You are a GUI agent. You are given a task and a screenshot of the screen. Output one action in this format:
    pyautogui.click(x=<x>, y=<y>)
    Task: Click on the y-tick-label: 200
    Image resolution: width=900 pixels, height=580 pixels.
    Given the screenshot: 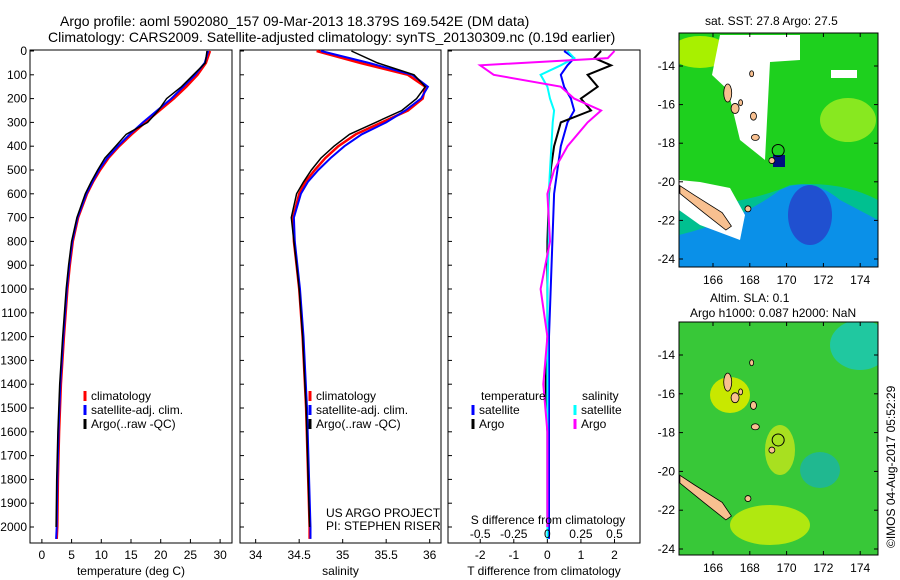 What is the action you would take?
    pyautogui.click(x=17, y=99)
    